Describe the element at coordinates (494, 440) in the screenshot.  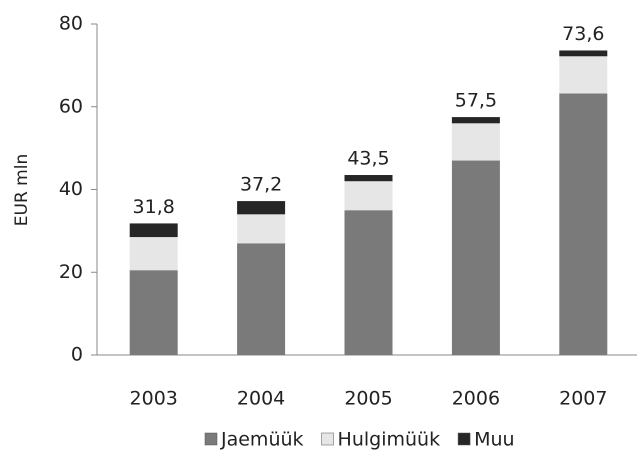
I see `legend-label: Muu` at that location.